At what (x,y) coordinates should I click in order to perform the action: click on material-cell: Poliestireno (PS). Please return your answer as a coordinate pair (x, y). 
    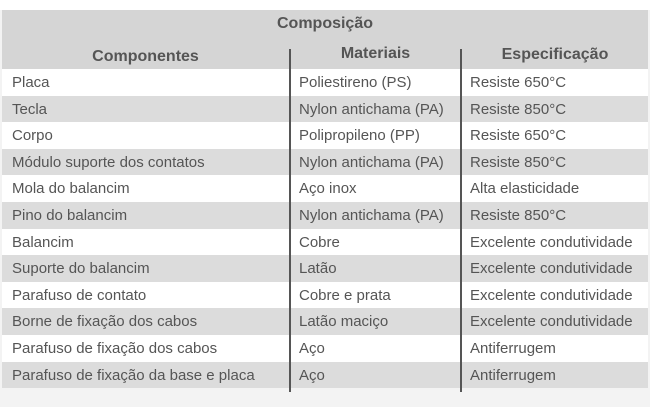
    Looking at the image, I should click on (355, 82).